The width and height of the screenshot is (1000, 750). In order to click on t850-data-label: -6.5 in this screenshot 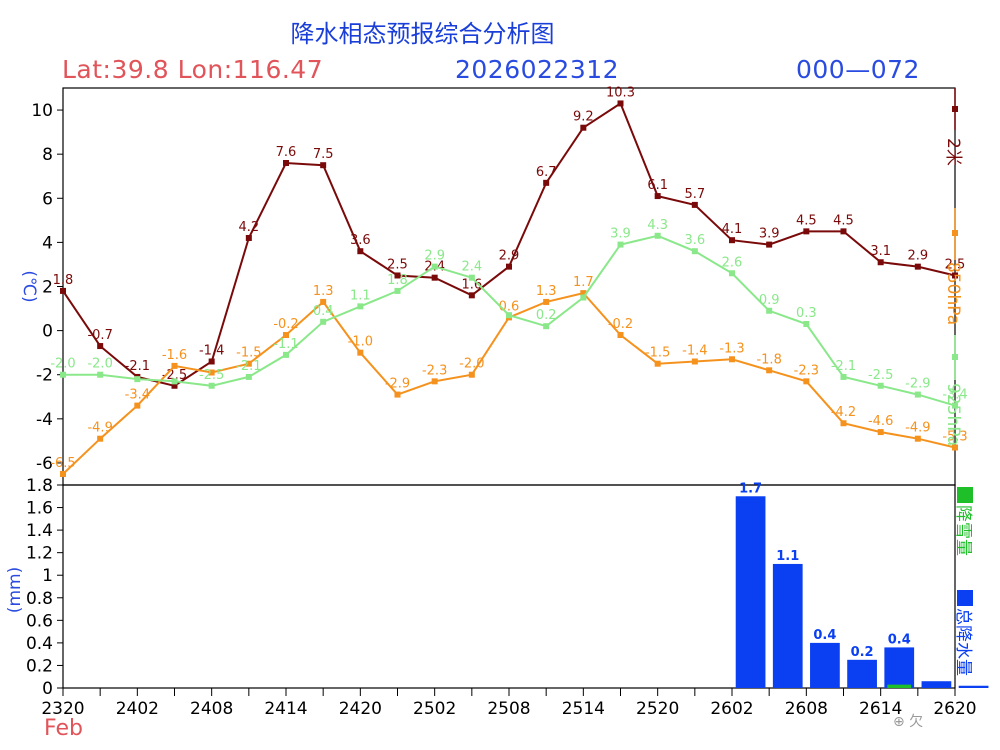, I will do `click(62, 463)`.